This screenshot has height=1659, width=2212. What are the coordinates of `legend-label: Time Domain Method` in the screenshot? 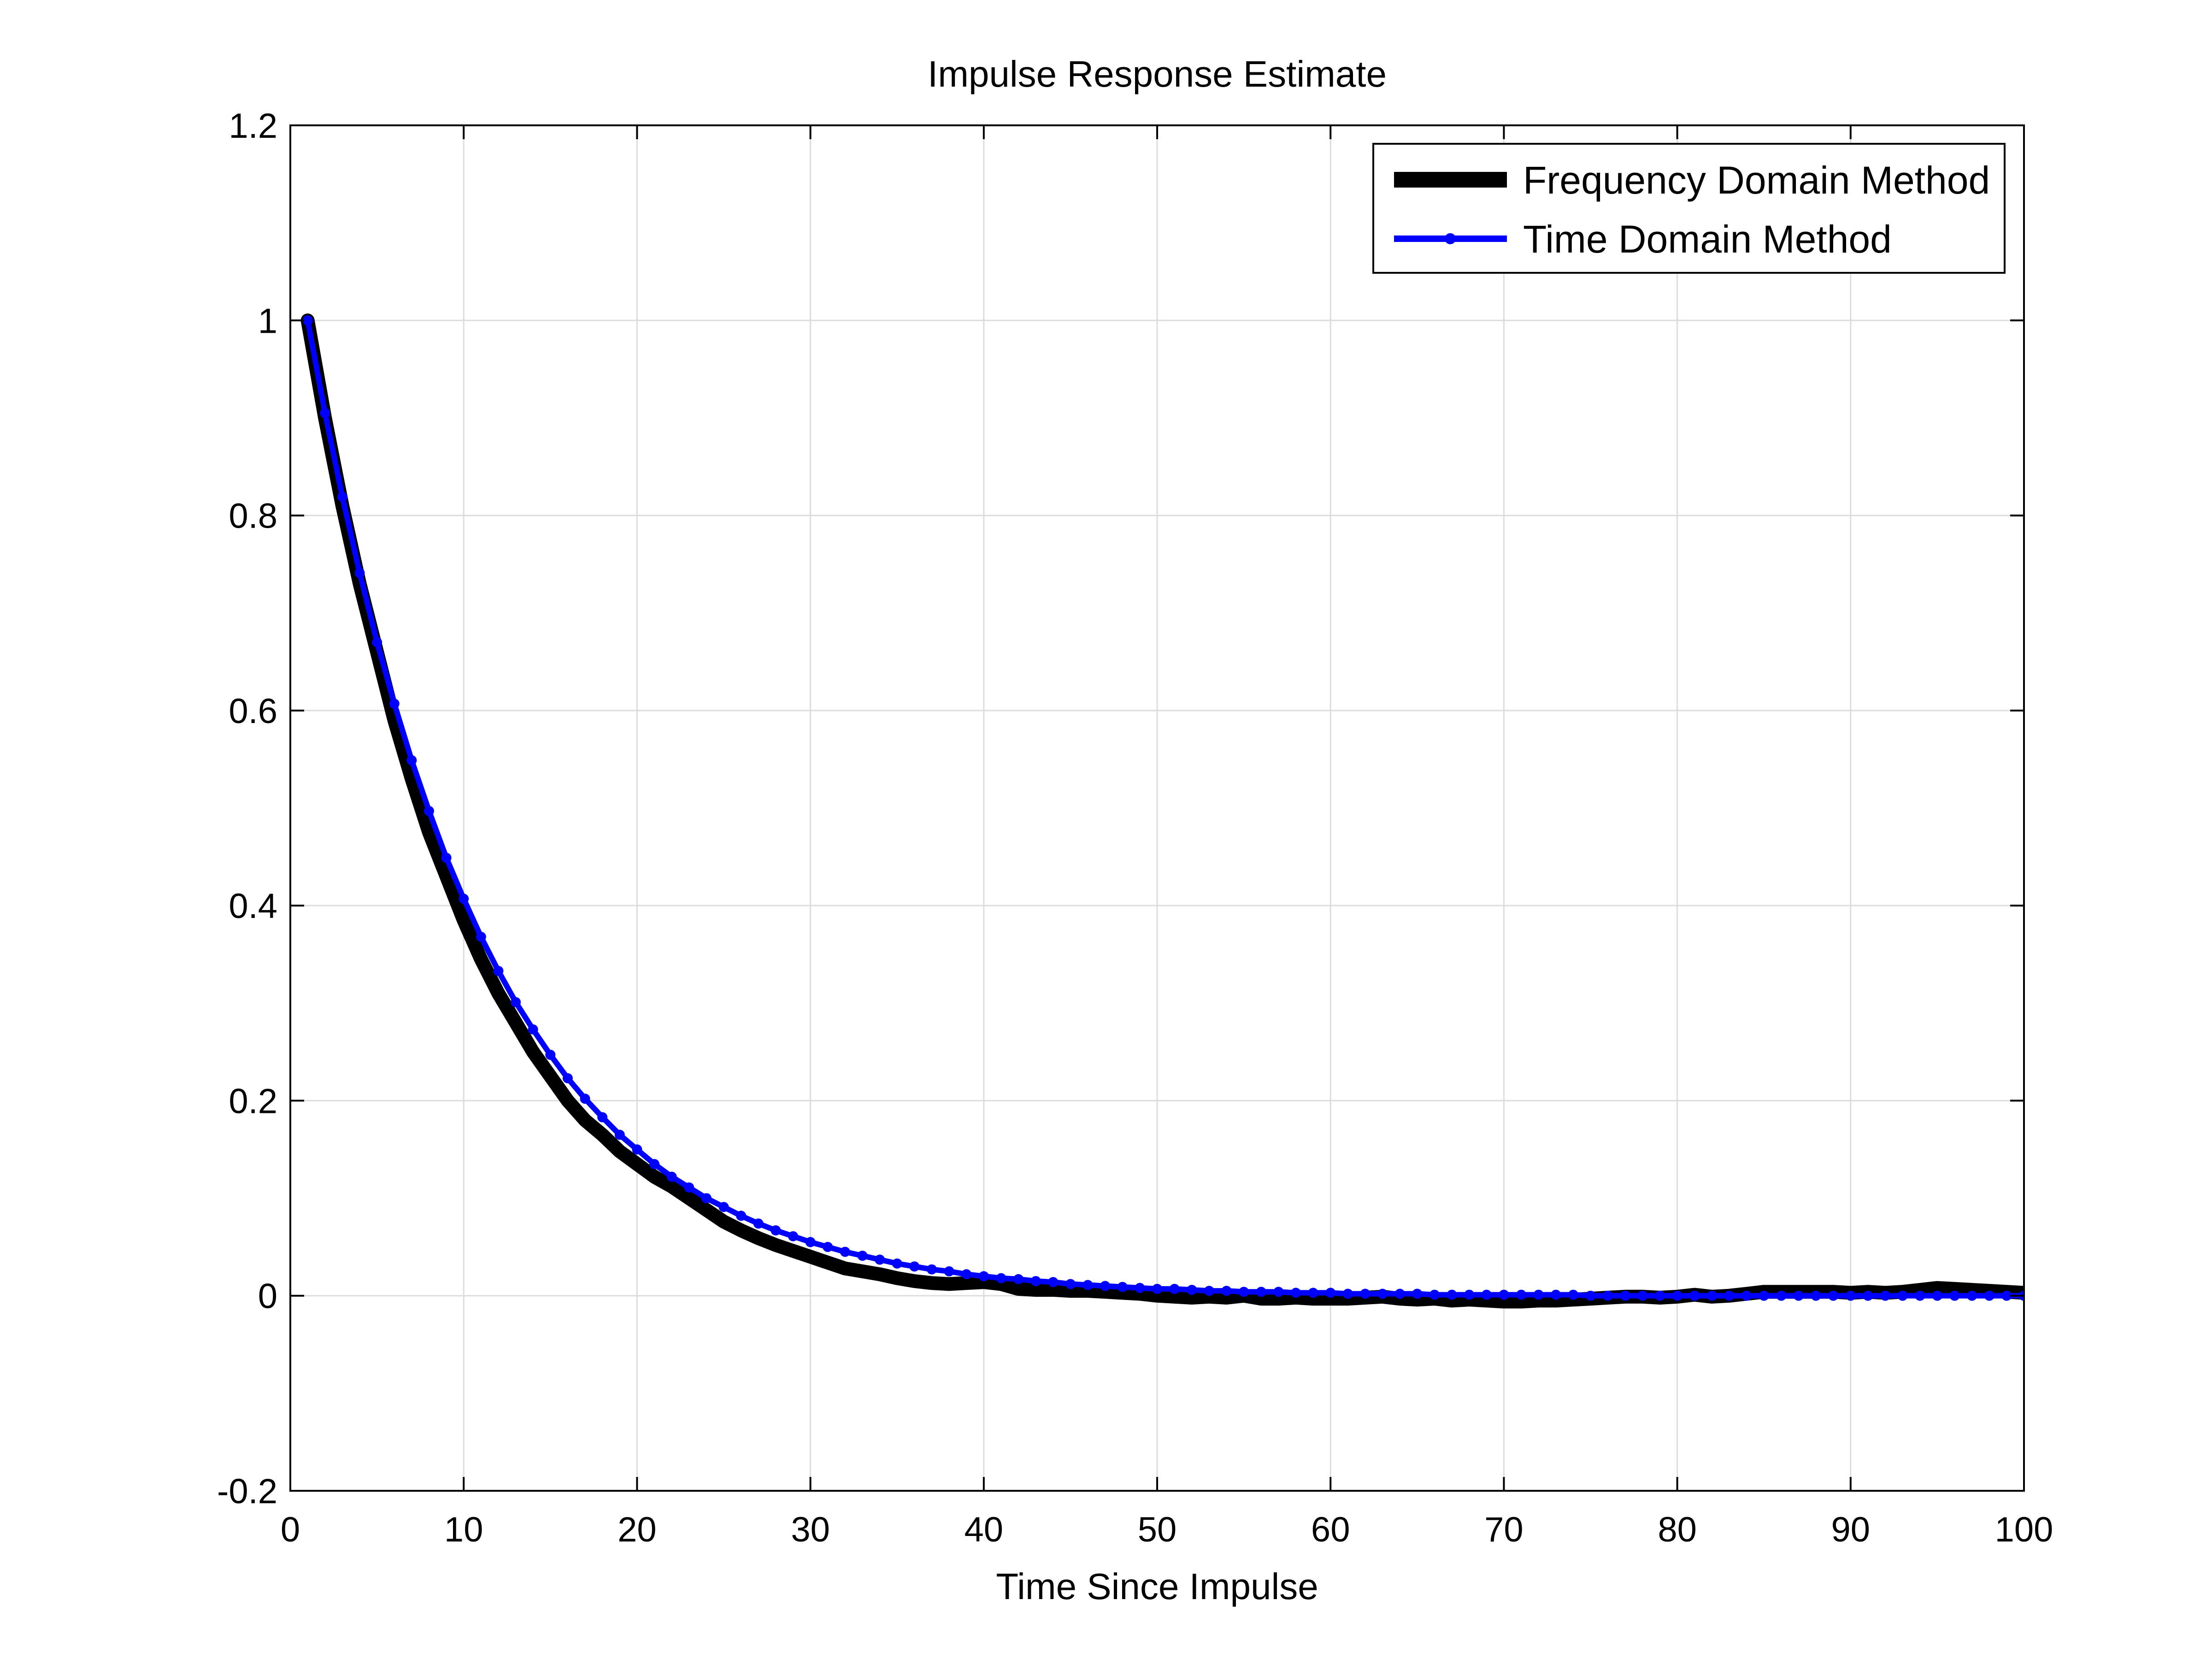 It's located at (1707, 239).